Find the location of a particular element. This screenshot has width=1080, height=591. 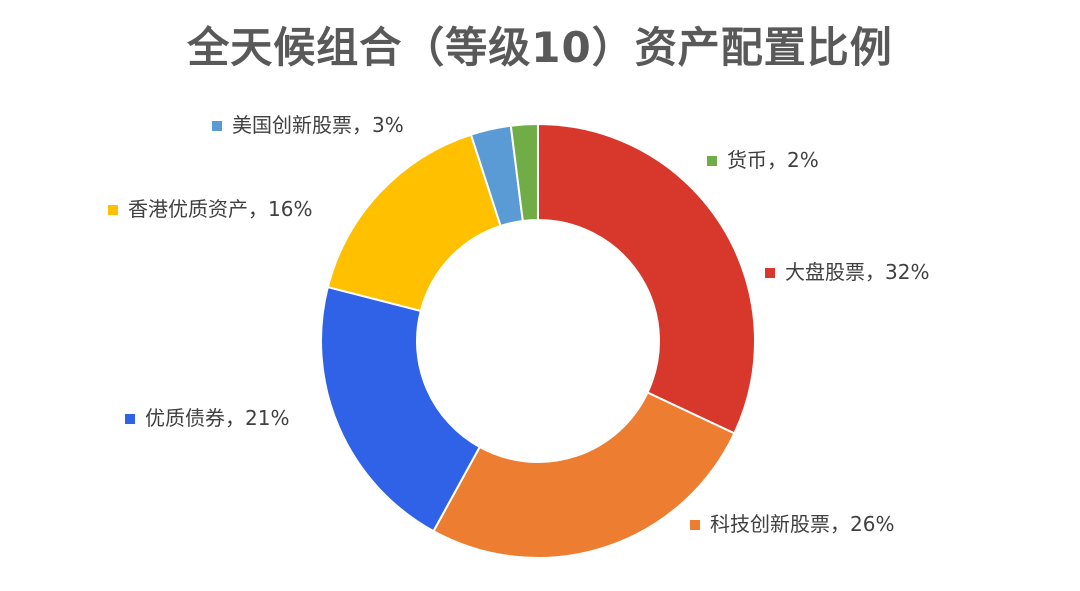

chart-title: 全天候组合（等级10）资产配置比例 is located at coordinates (540, 47).